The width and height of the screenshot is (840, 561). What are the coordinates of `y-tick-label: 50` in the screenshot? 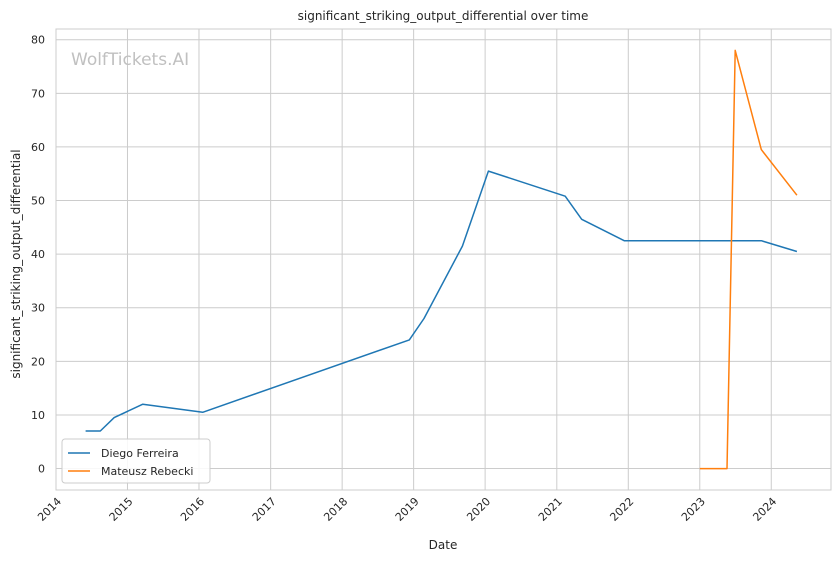 It's located at (38, 201).